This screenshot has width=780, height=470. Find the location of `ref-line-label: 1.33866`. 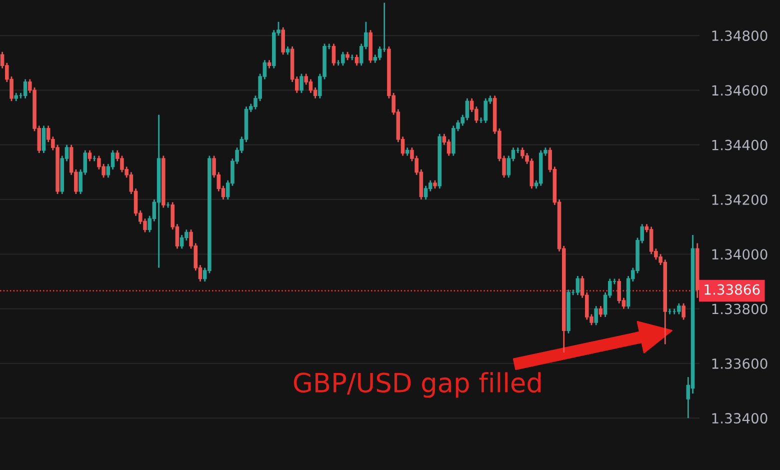

ref-line-label: 1.33866 is located at coordinates (732, 289).